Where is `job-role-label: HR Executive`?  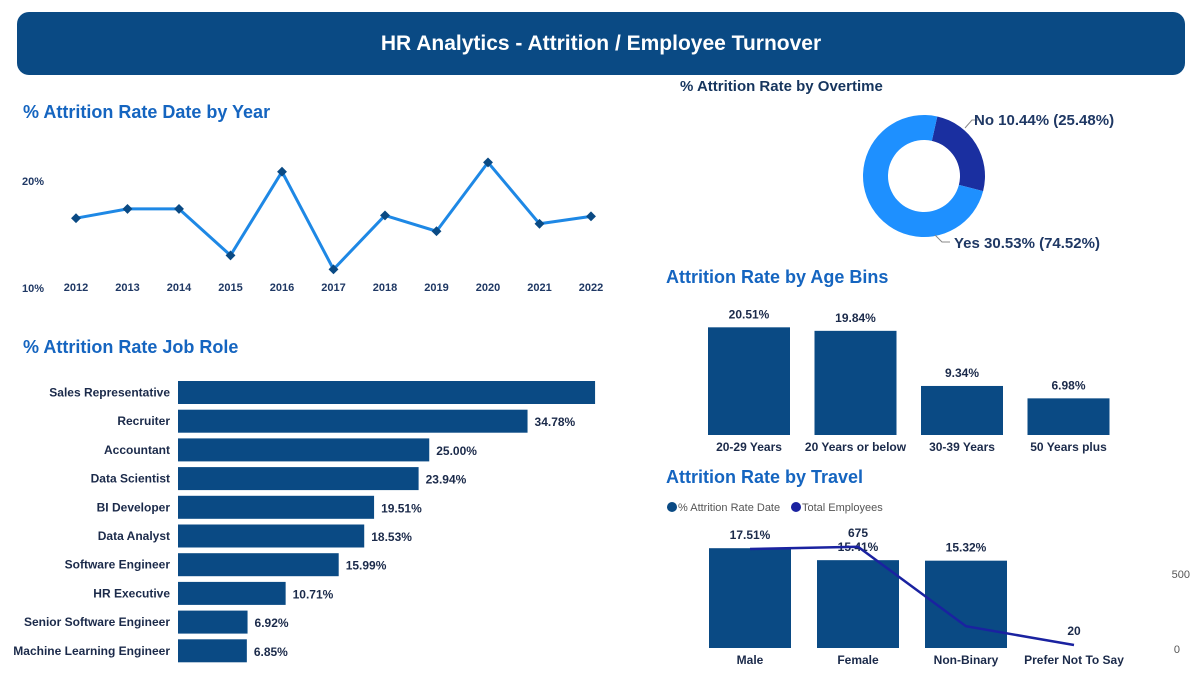 job-role-label: HR Executive is located at coordinates (131, 593).